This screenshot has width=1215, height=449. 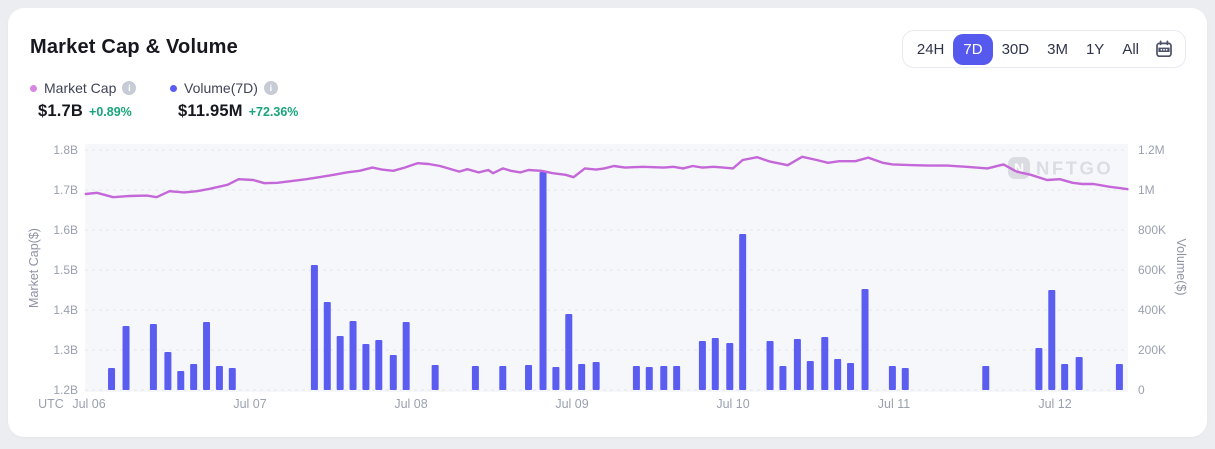 What do you see at coordinates (1152, 350) in the screenshot?
I see `y-tick-right: 200K` at bounding box center [1152, 350].